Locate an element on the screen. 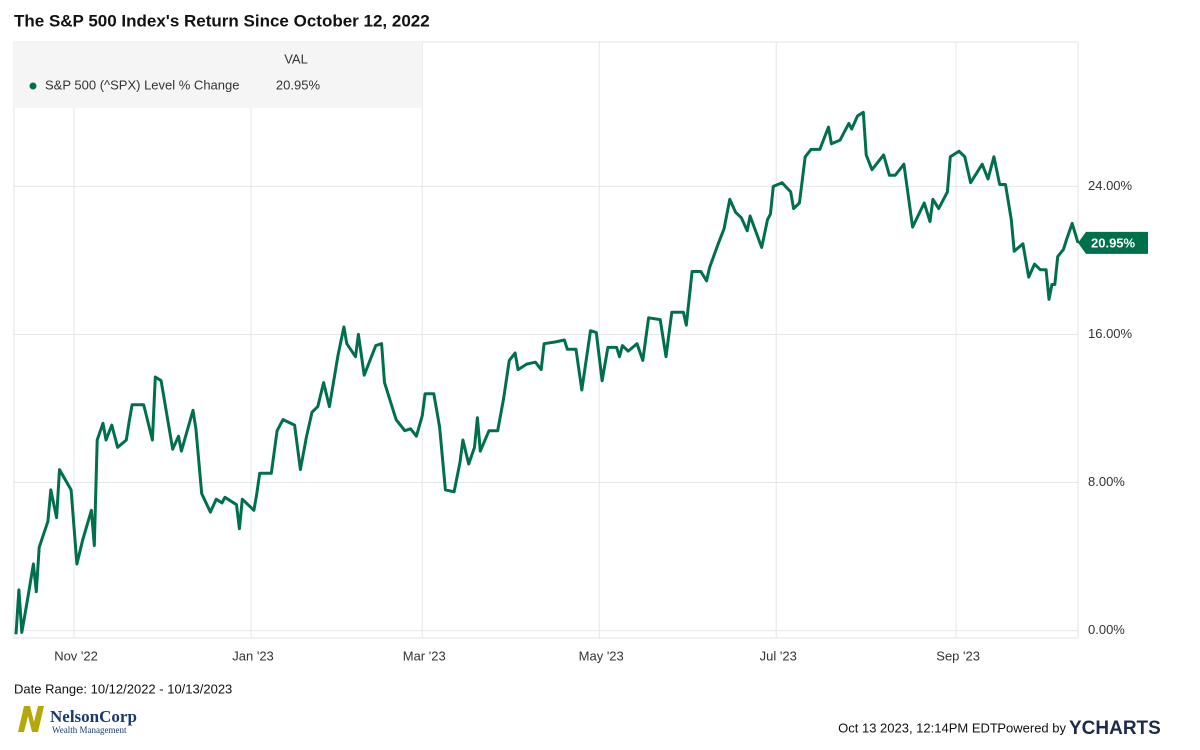 This screenshot has height=750, width=1200. brand: YCHARTS is located at coordinates (1115, 728).